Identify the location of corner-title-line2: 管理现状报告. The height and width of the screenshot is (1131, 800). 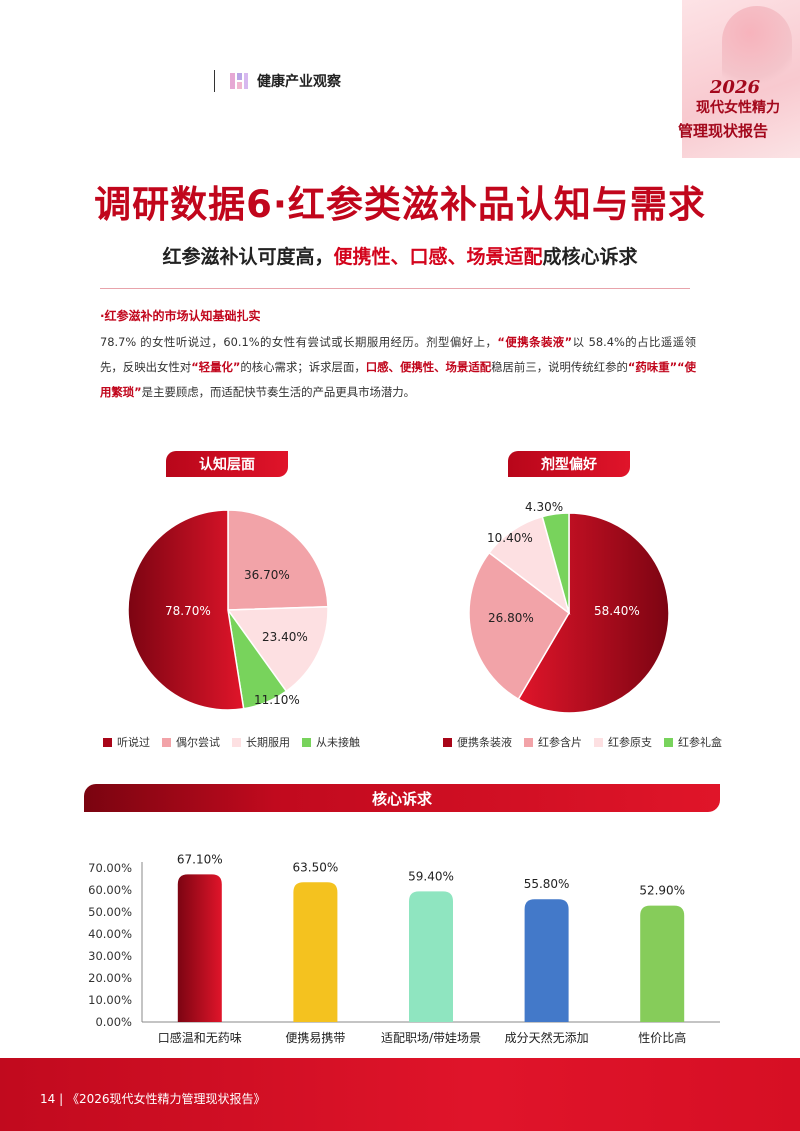
(722, 131).